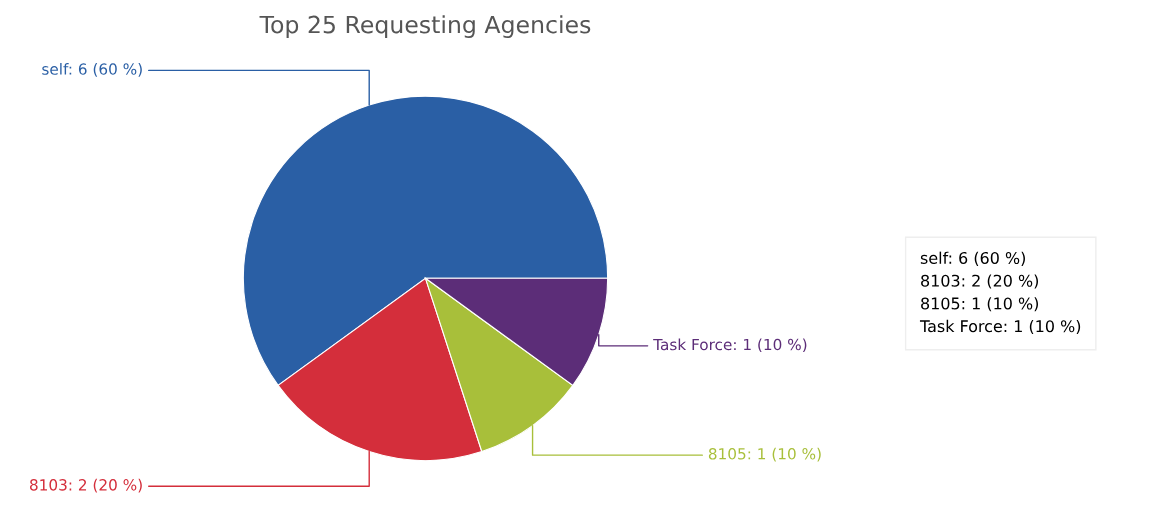  I want to click on slice-label: 8103: 2 (20 %), so click(85, 485).